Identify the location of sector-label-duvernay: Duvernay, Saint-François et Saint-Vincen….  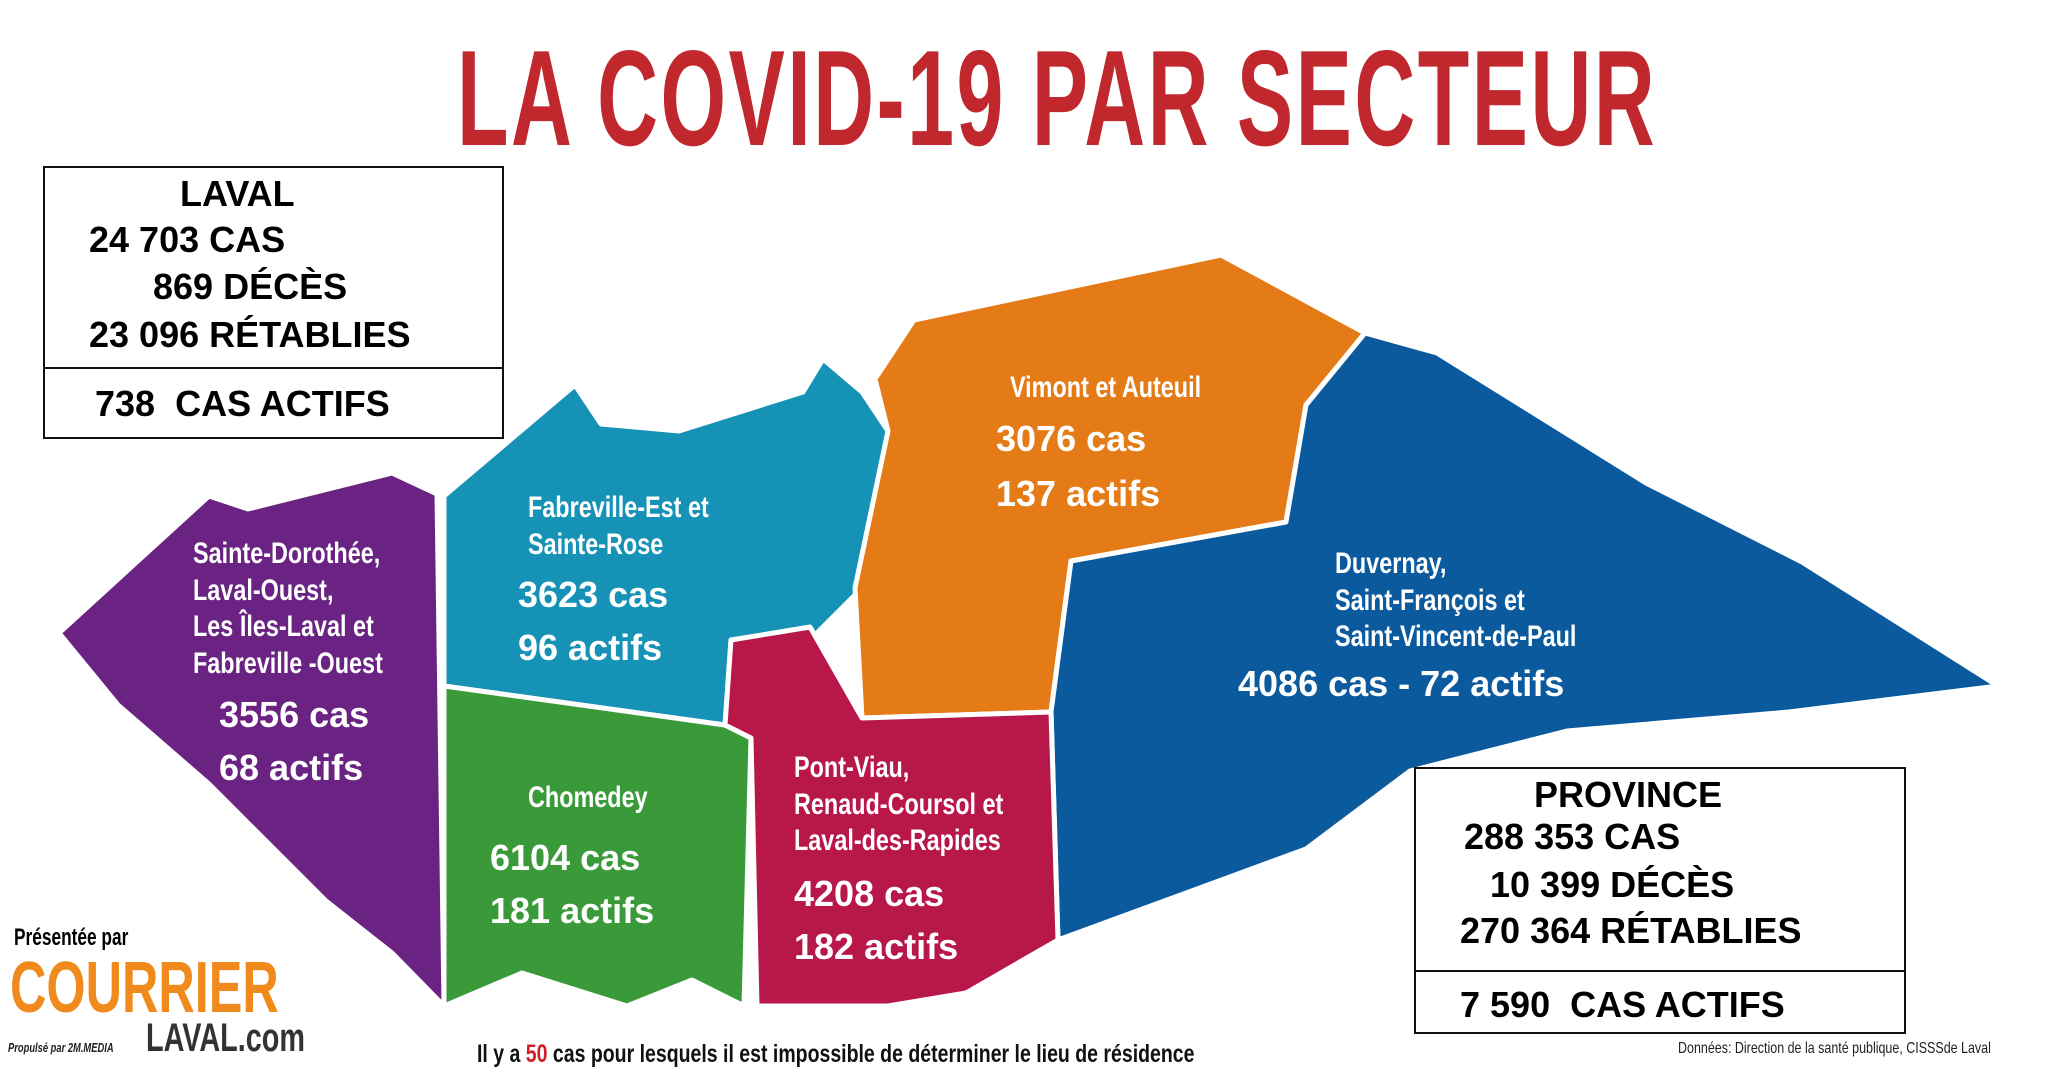
(1455, 601).